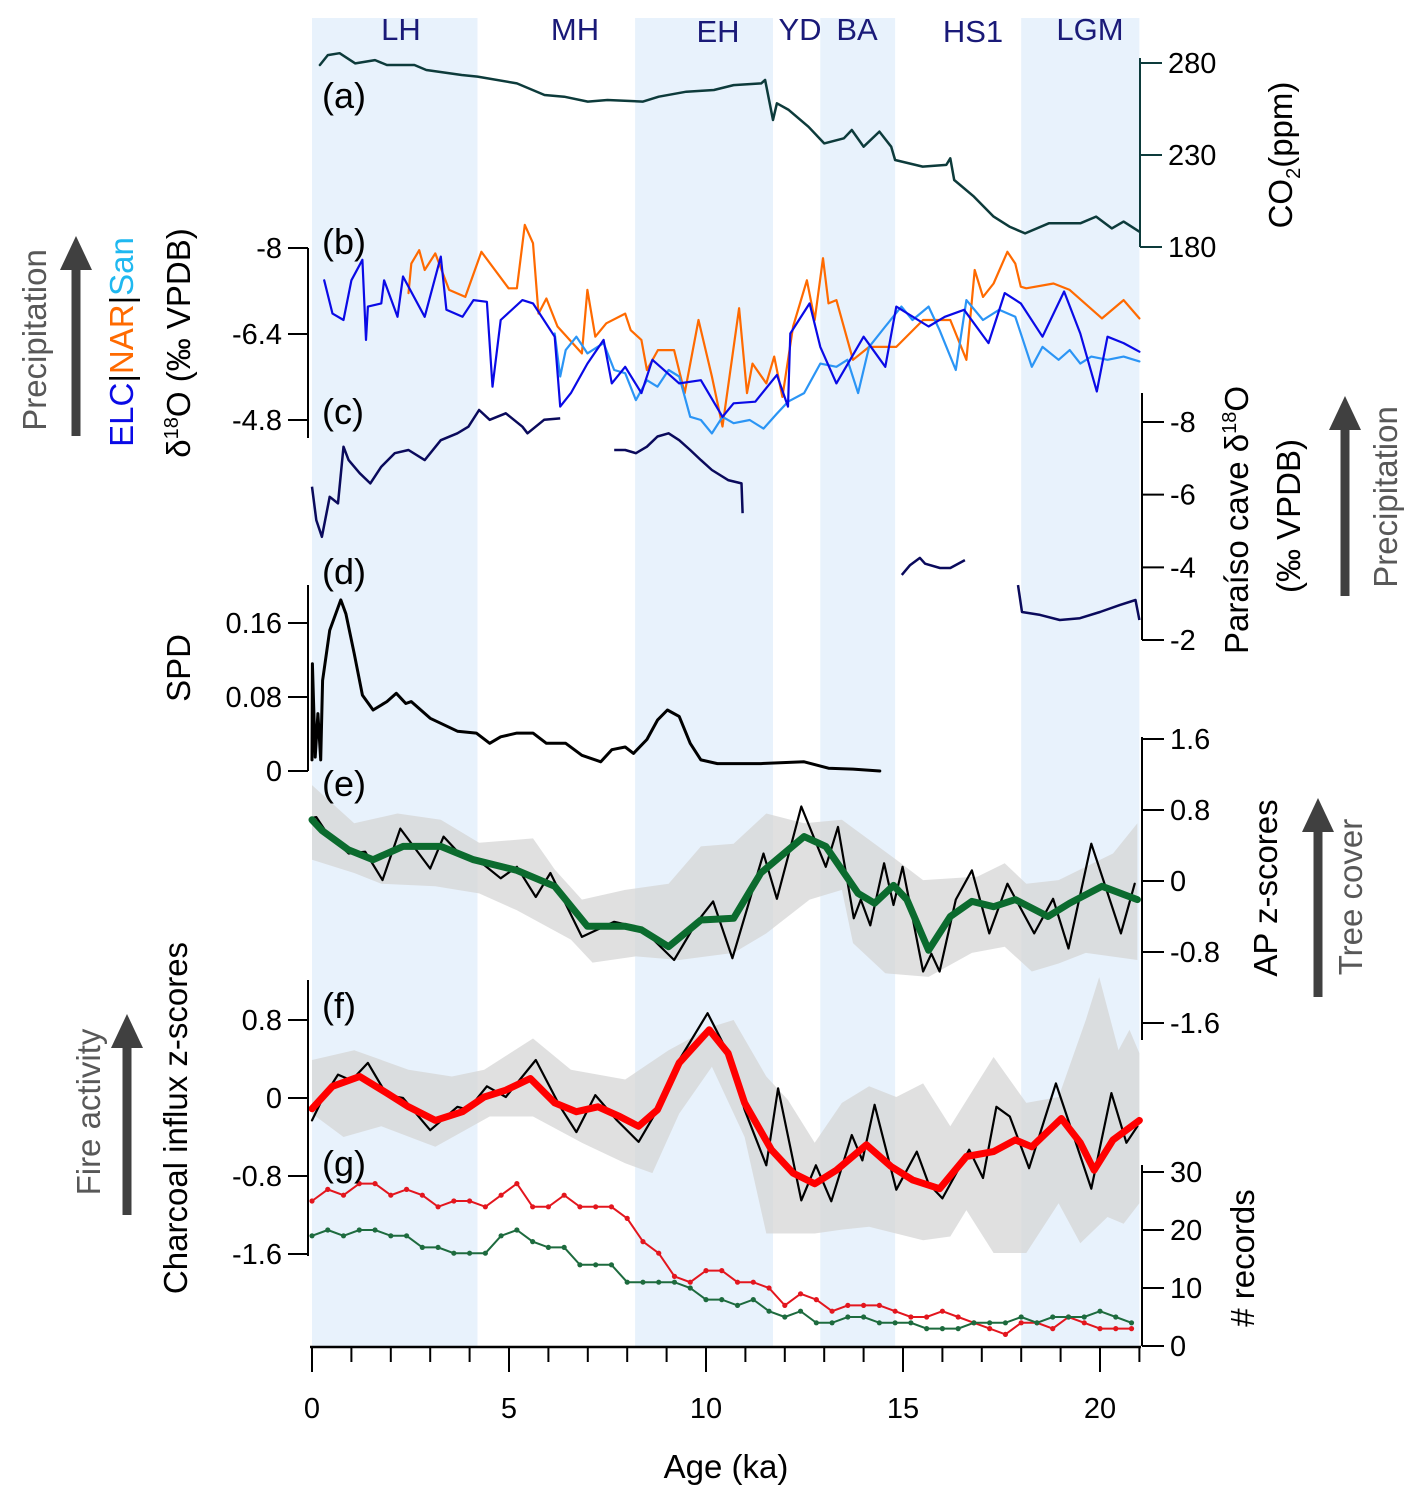  What do you see at coordinates (847, 367) in the screenshot?
I see `series-san-line` at bounding box center [847, 367].